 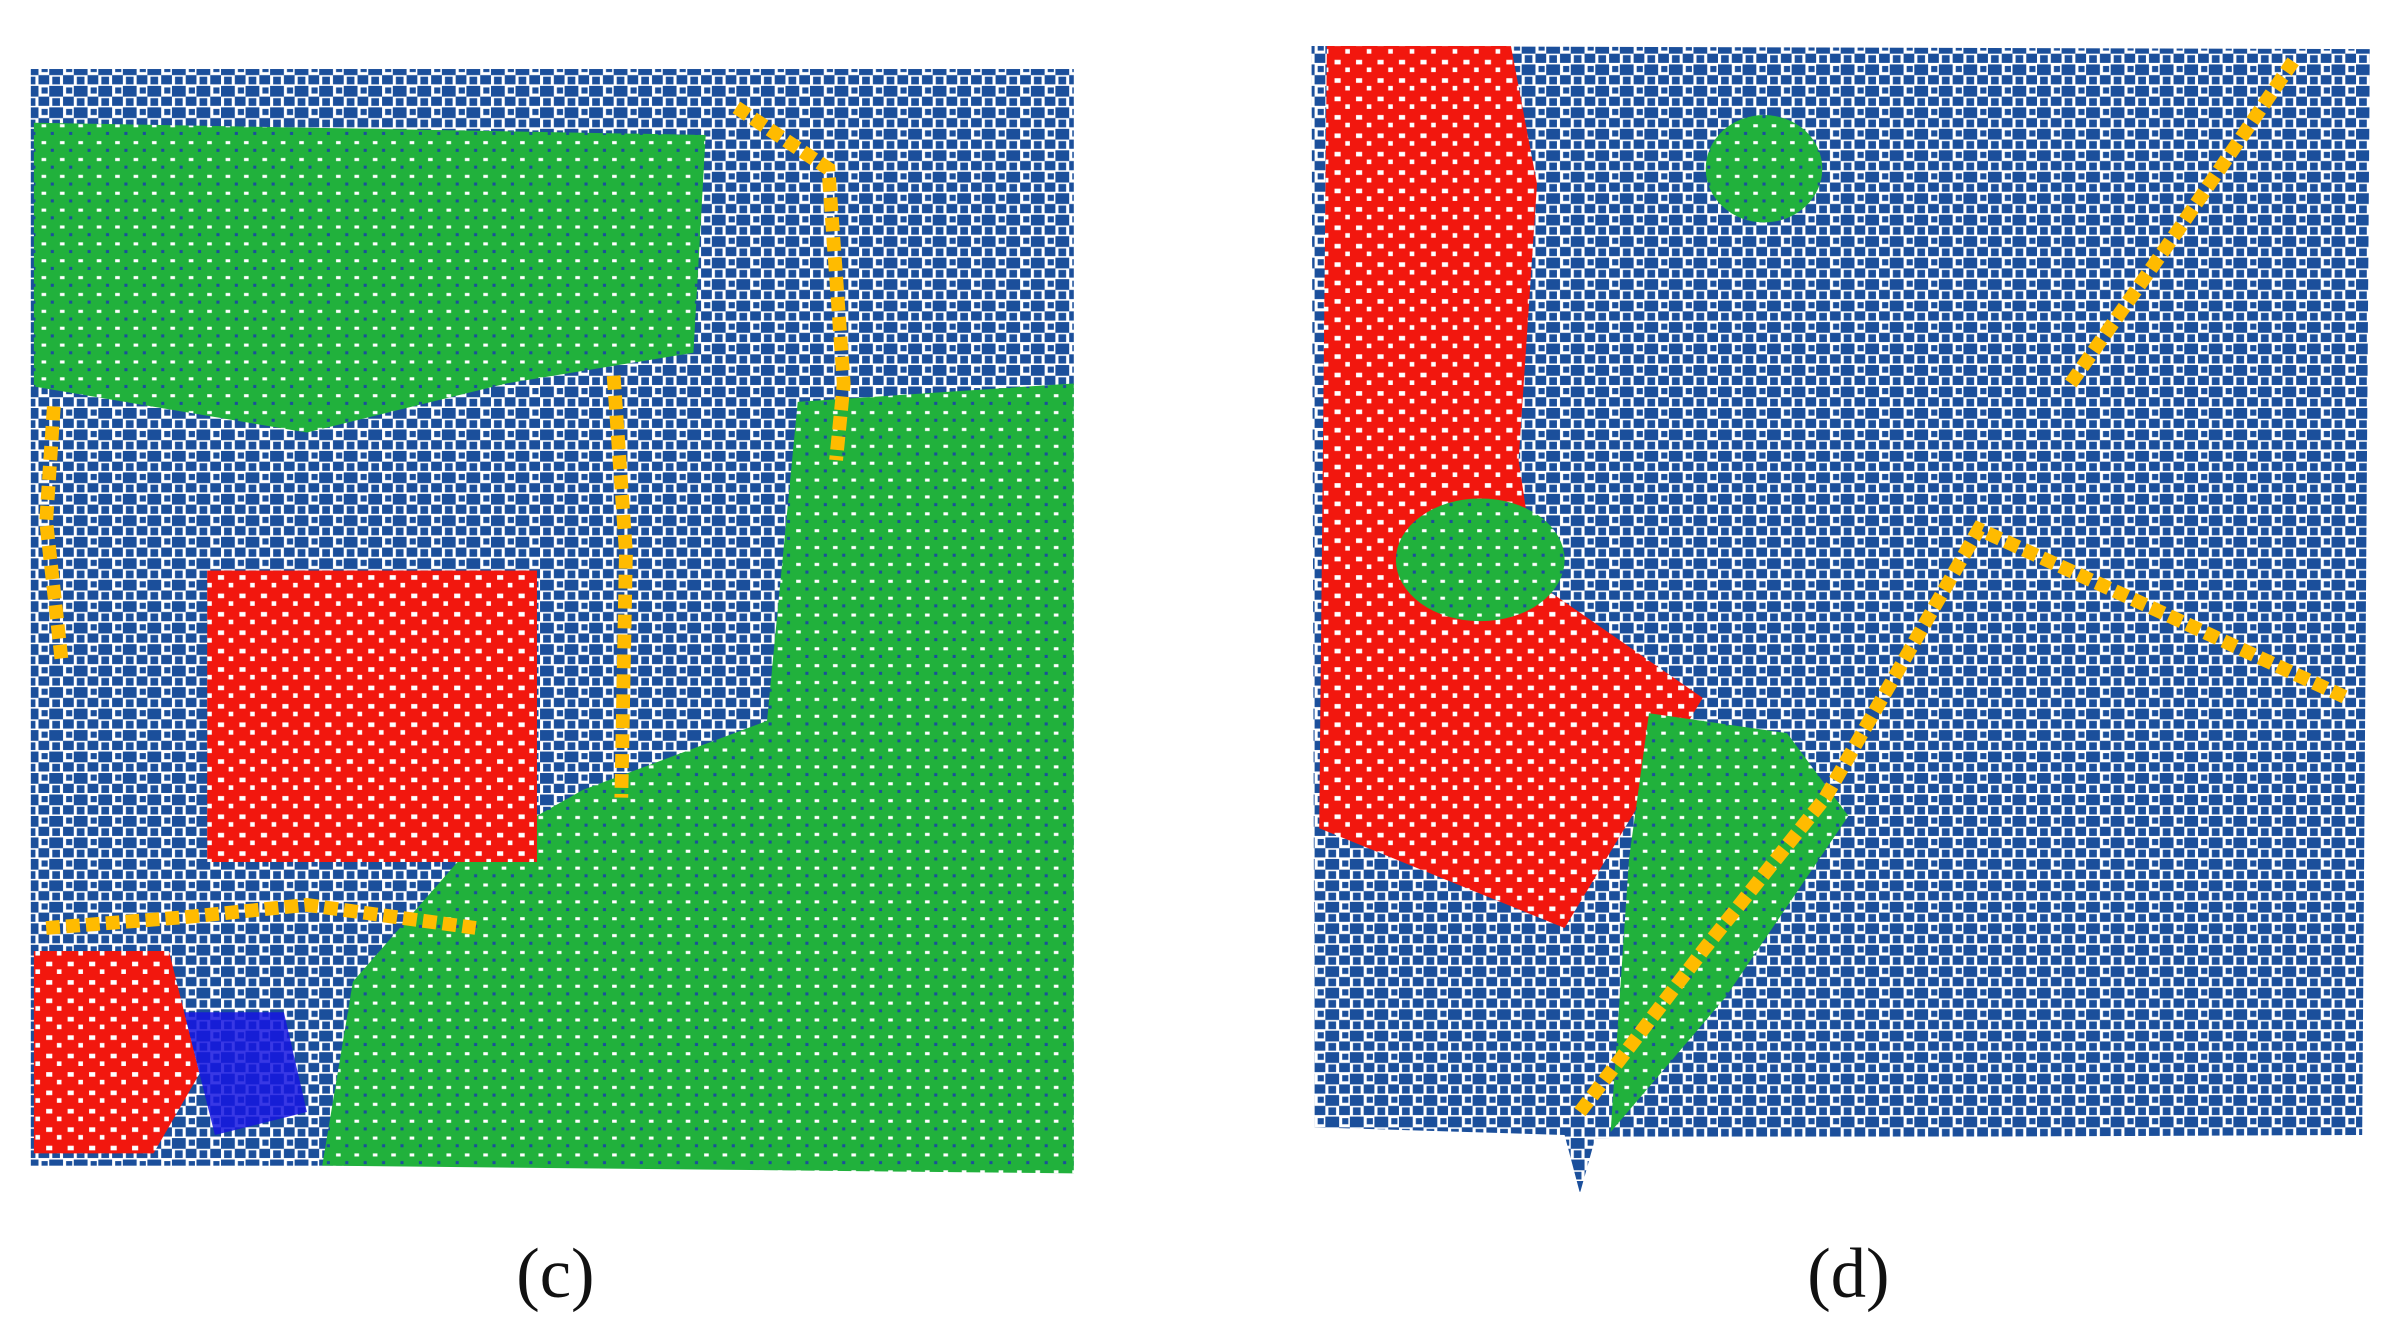 I want to click on blue-cluster, so click(x=245, y=1074).